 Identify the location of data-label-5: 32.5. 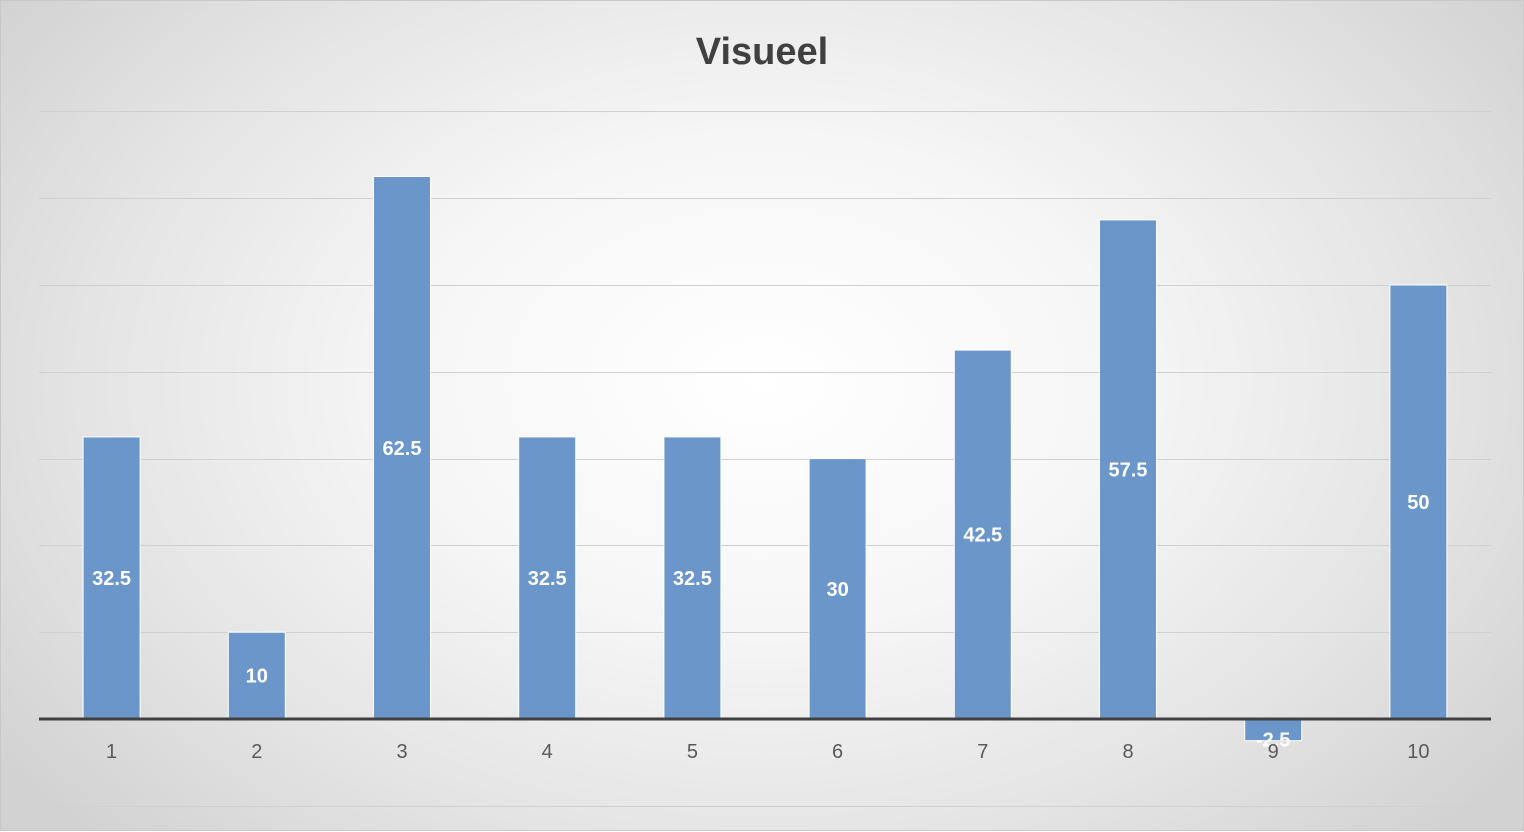
(692, 579).